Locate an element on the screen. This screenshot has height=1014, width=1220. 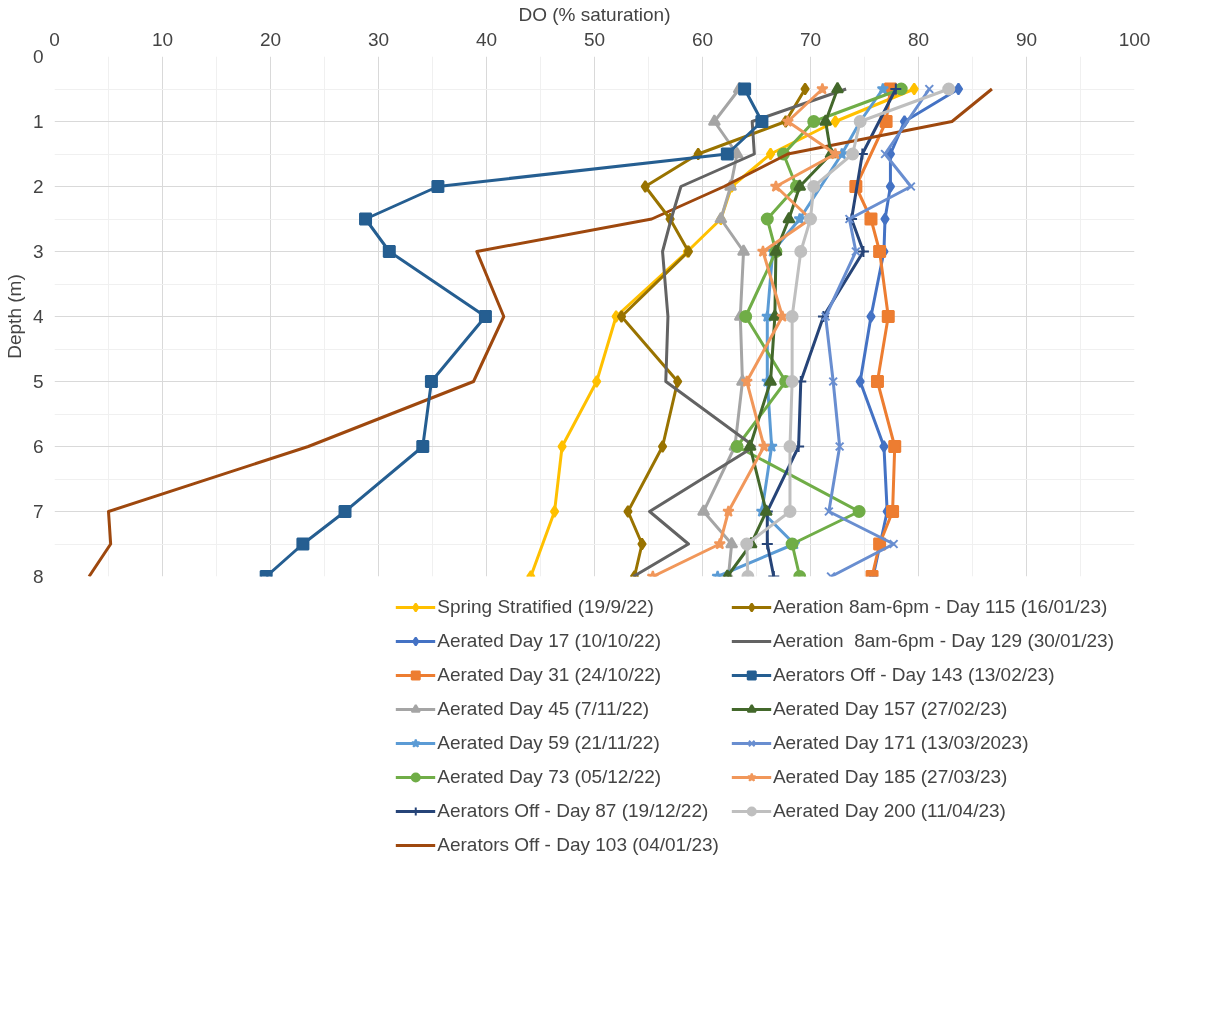
x-tick-label: 70 is located at coordinates (810, 39).